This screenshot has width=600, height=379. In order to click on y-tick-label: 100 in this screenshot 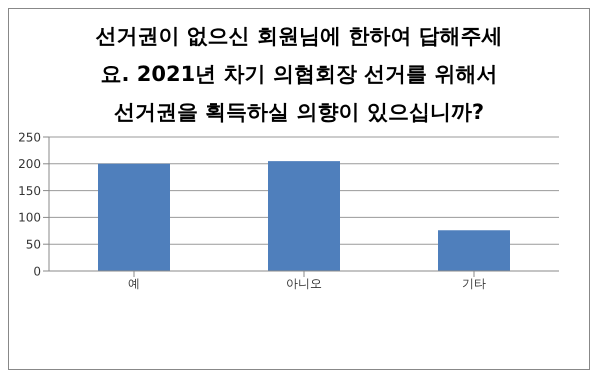, I will do `click(29, 217)`.